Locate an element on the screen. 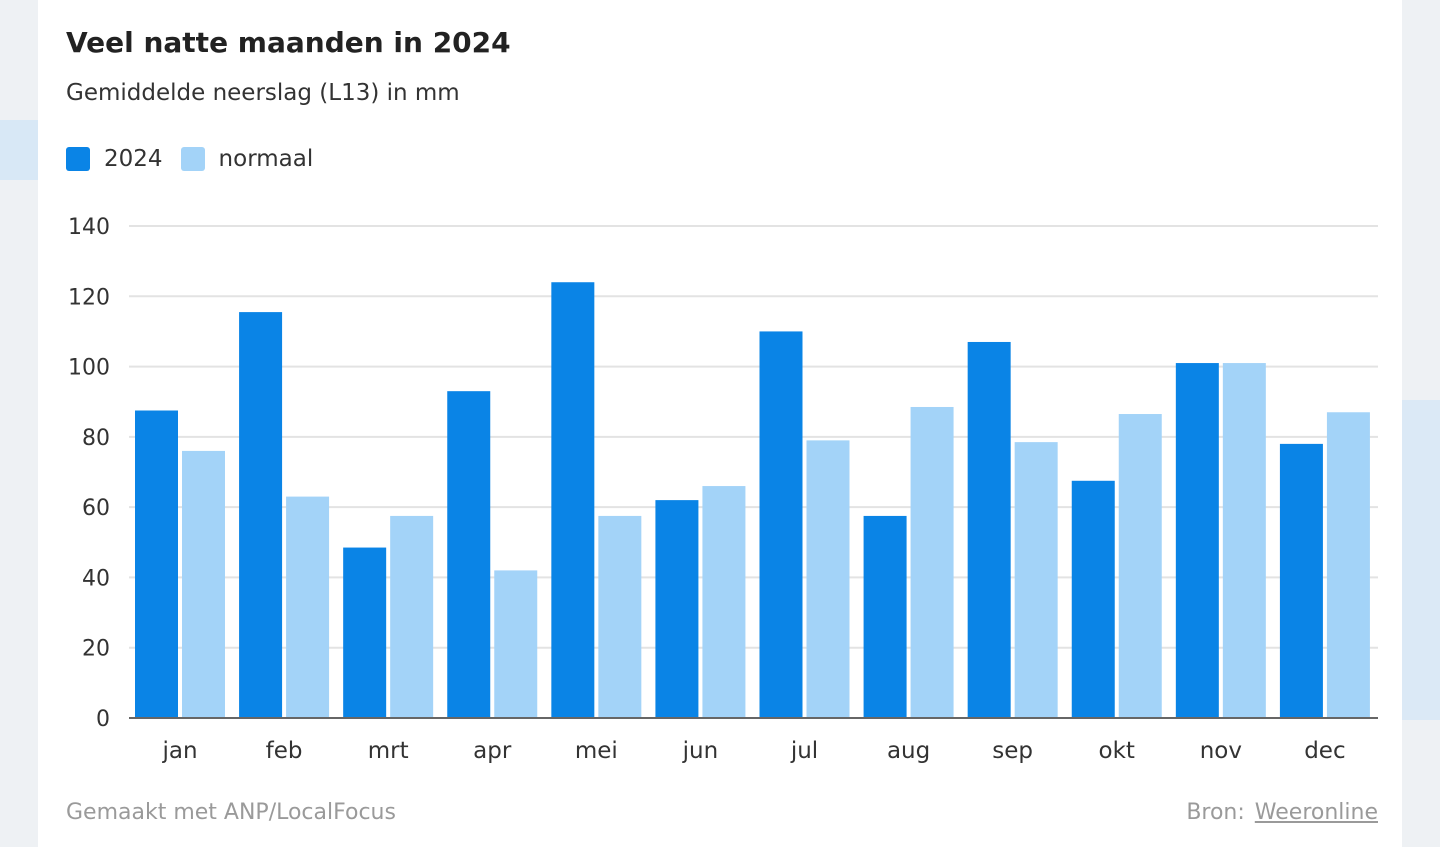  bar-okt-normaal is located at coordinates (1140, 566).